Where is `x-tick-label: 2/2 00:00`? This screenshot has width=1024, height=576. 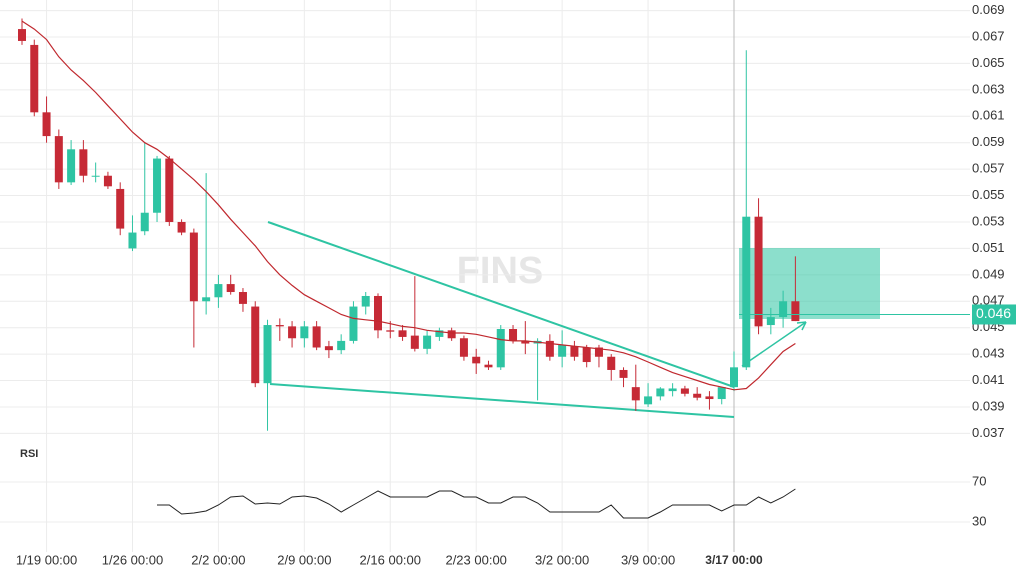
x-tick-label: 2/2 00:00 is located at coordinates (218, 559).